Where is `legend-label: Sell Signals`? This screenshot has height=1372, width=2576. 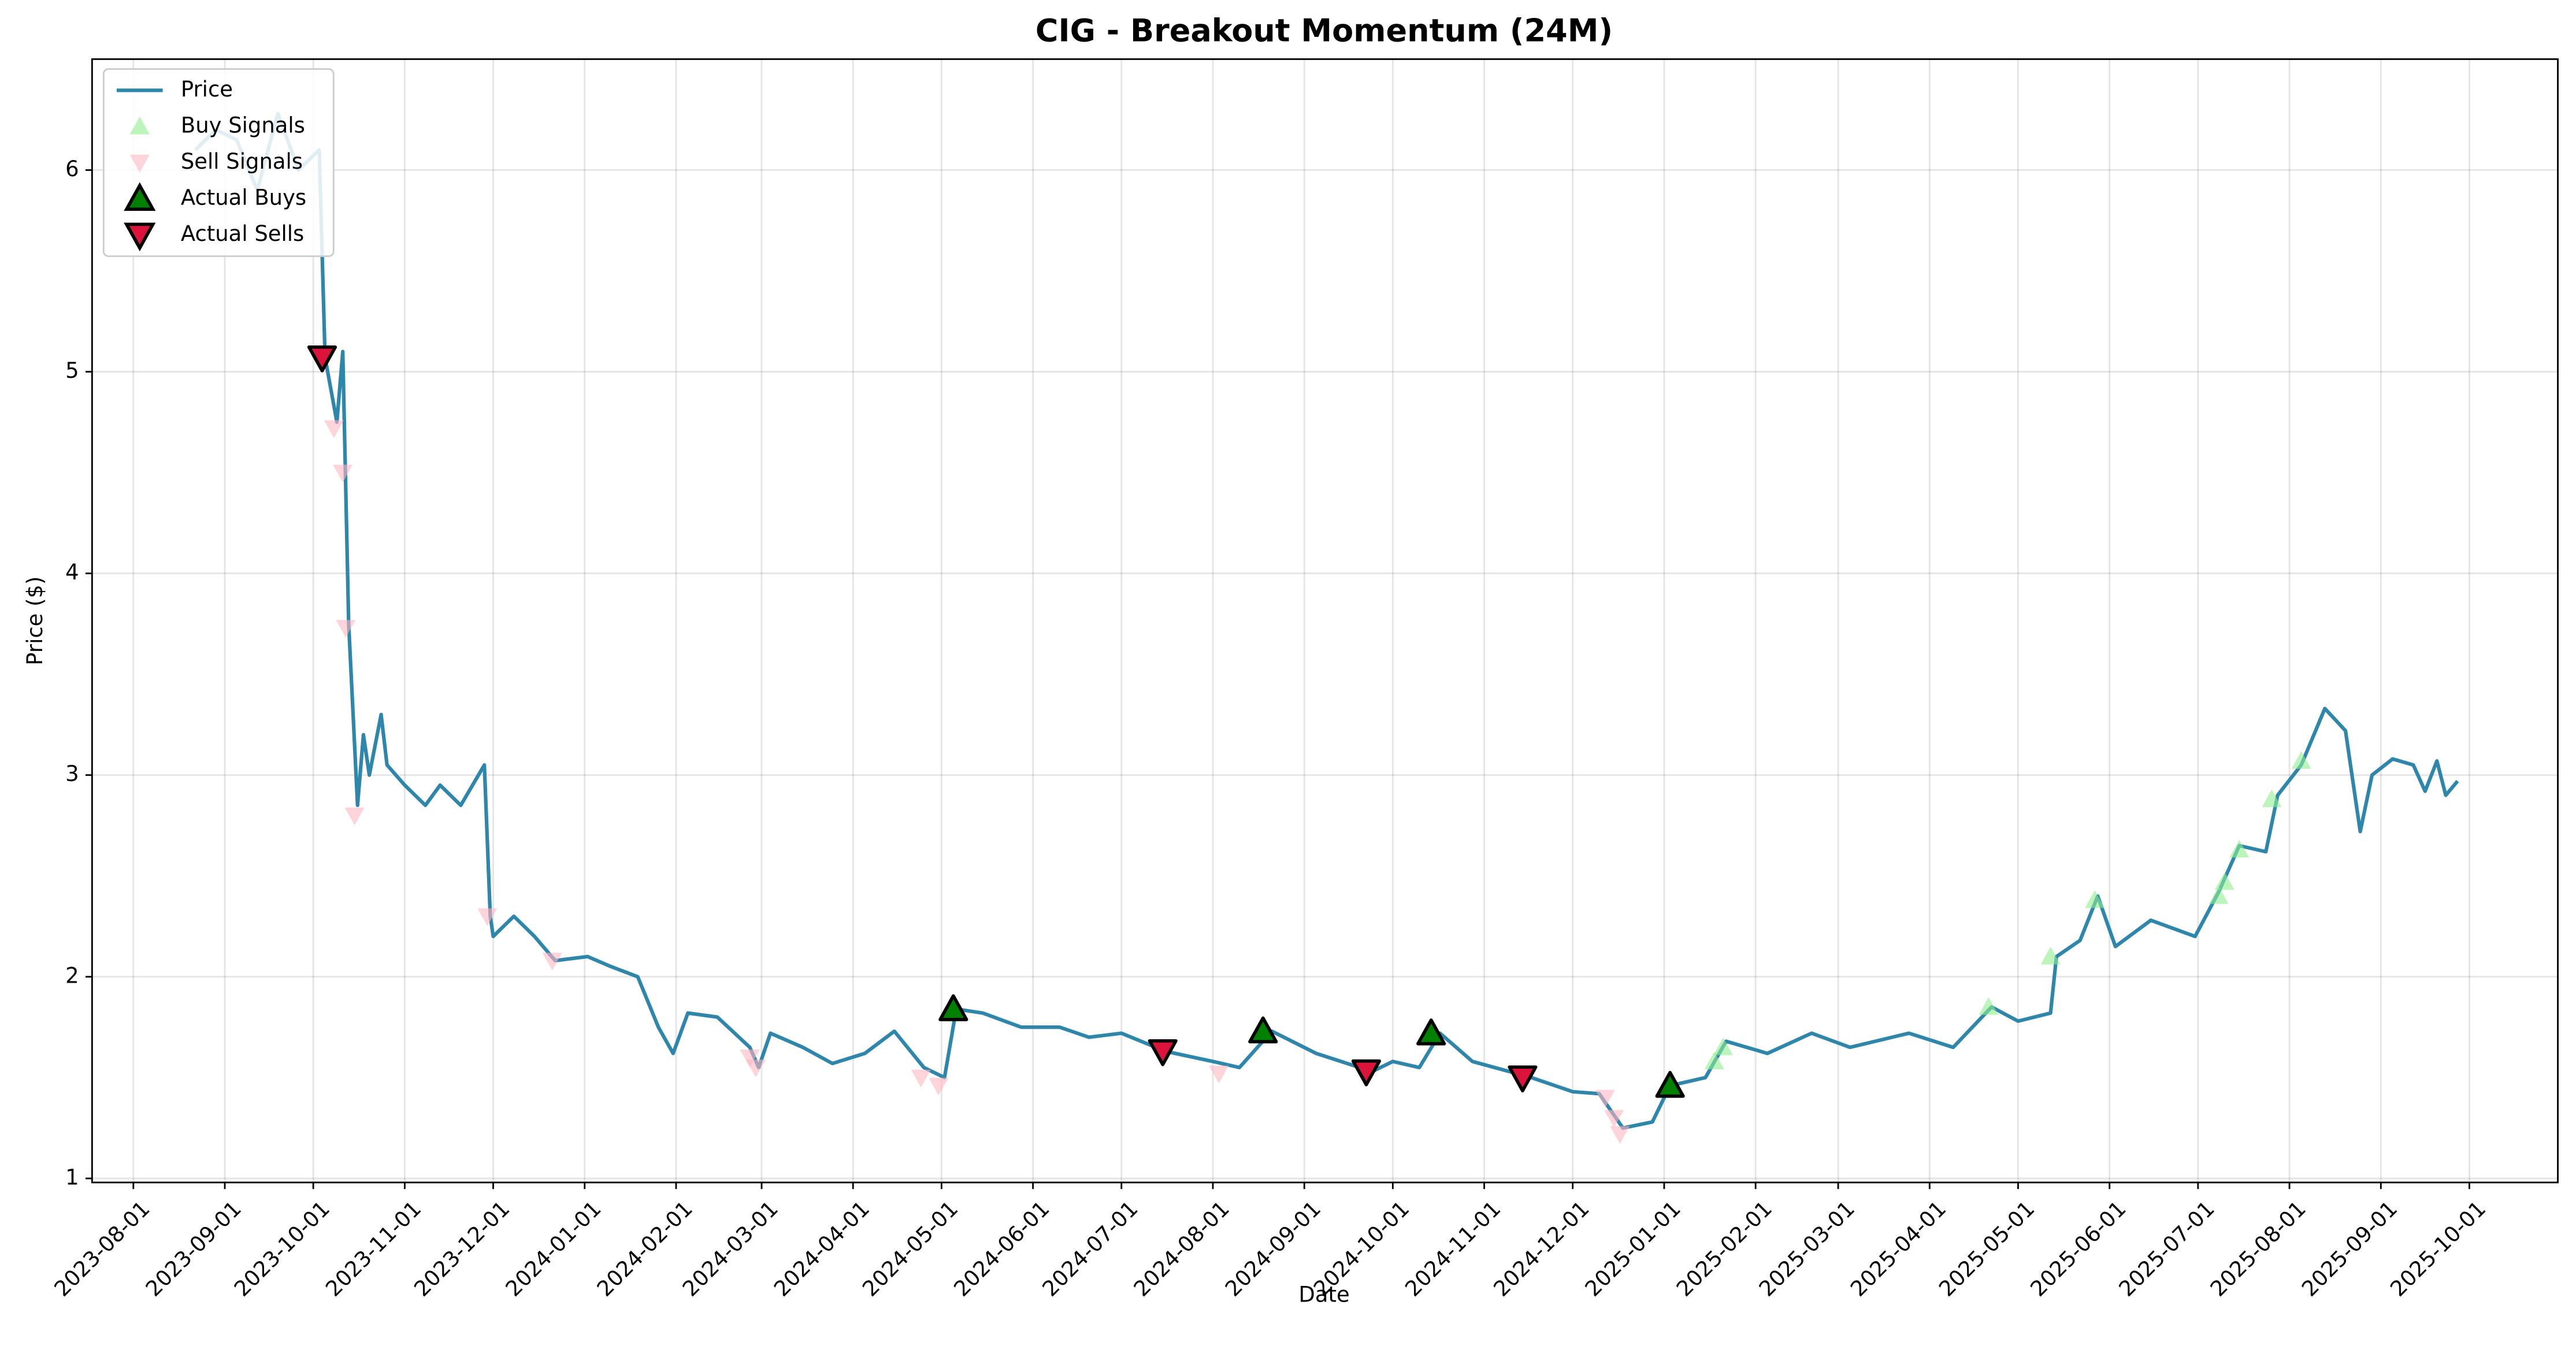 legend-label: Sell Signals is located at coordinates (242, 161).